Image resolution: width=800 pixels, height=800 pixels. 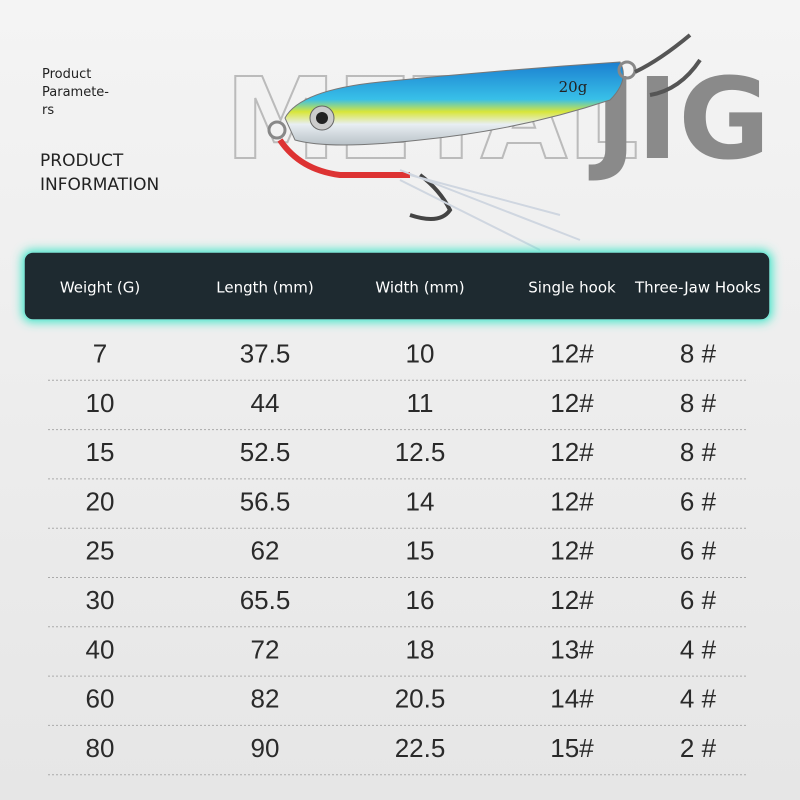 What do you see at coordinates (82, 161) in the screenshot?
I see `intro-heading: PRODUCT` at bounding box center [82, 161].